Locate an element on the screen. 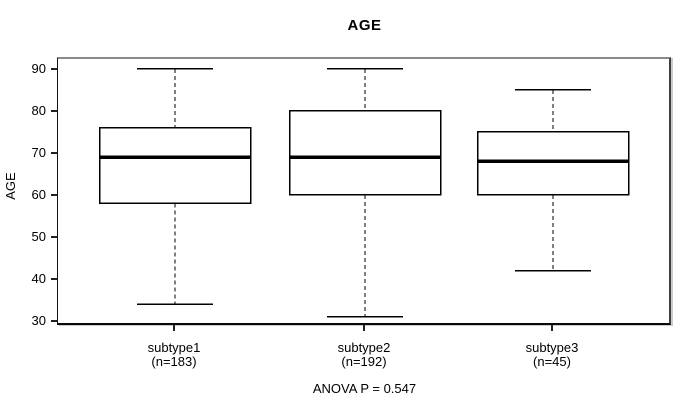  y-tick-label: 70 is located at coordinates (38, 152).